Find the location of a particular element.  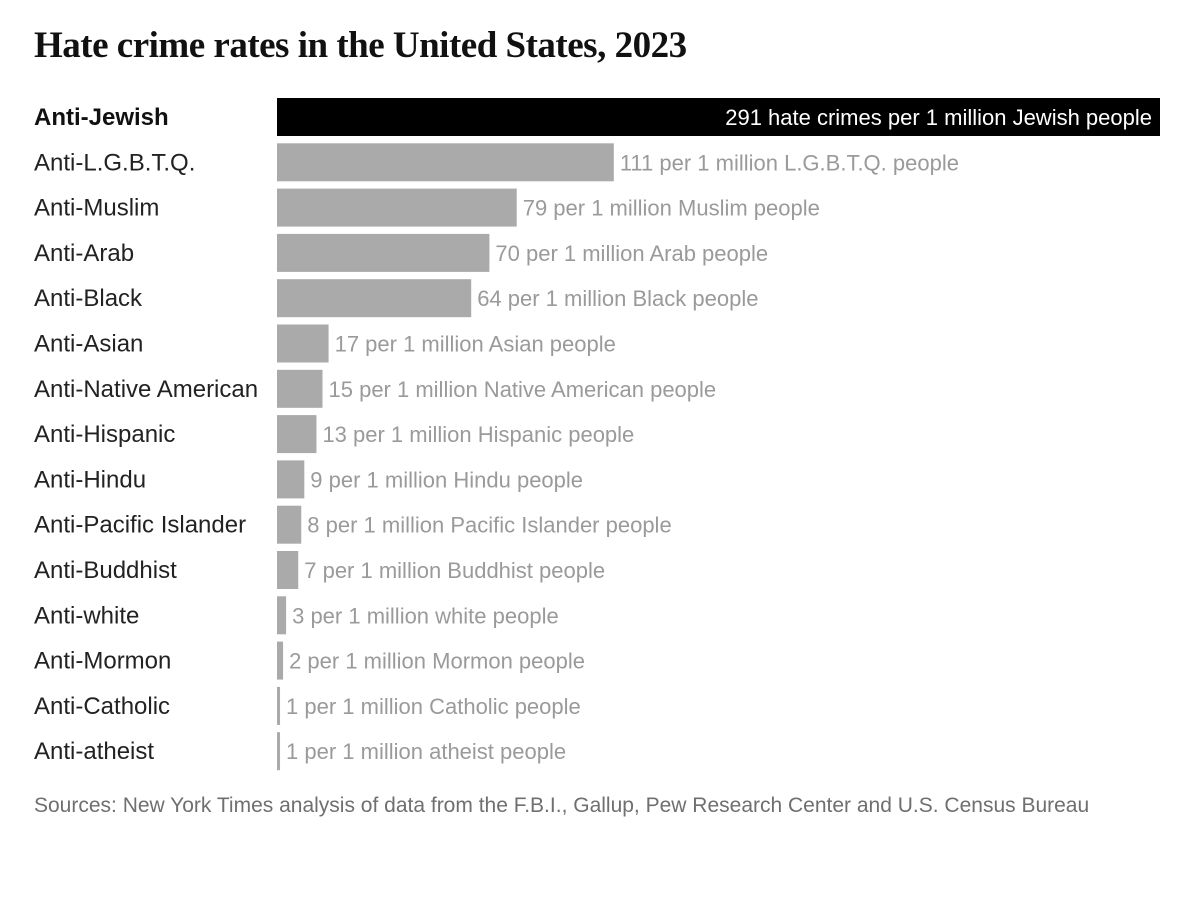

category-label-anti-atheist: Anti-atheist is located at coordinates (94, 751).